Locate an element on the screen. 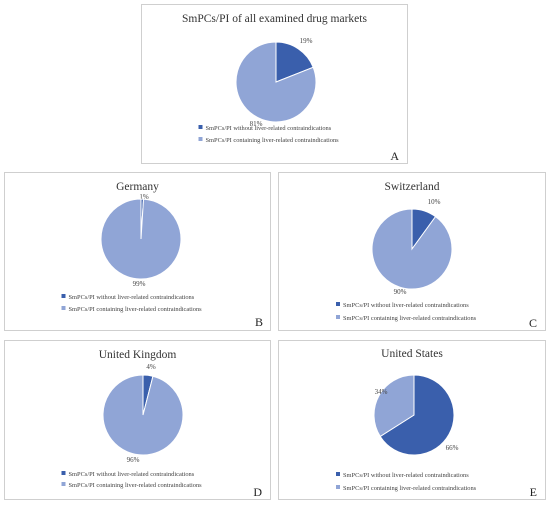  pie-label-containing-e: 34% is located at coordinates (381, 392).